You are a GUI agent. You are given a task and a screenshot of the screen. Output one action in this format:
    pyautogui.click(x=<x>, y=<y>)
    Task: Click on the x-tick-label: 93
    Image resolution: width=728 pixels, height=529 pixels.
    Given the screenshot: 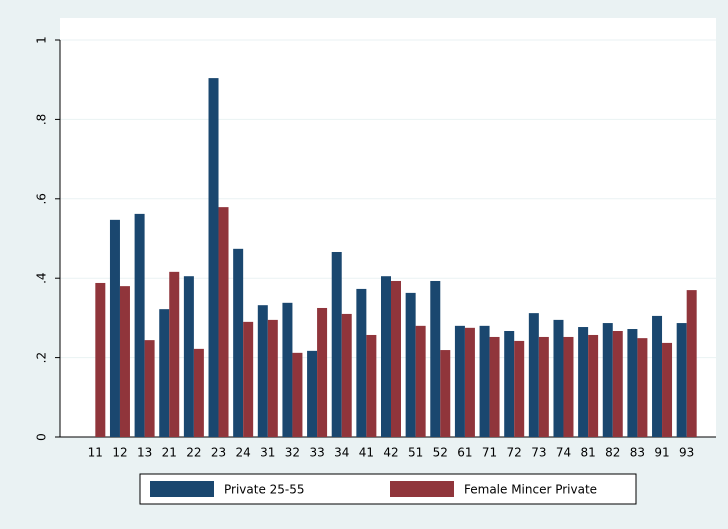 What is the action you would take?
    pyautogui.click(x=686, y=453)
    